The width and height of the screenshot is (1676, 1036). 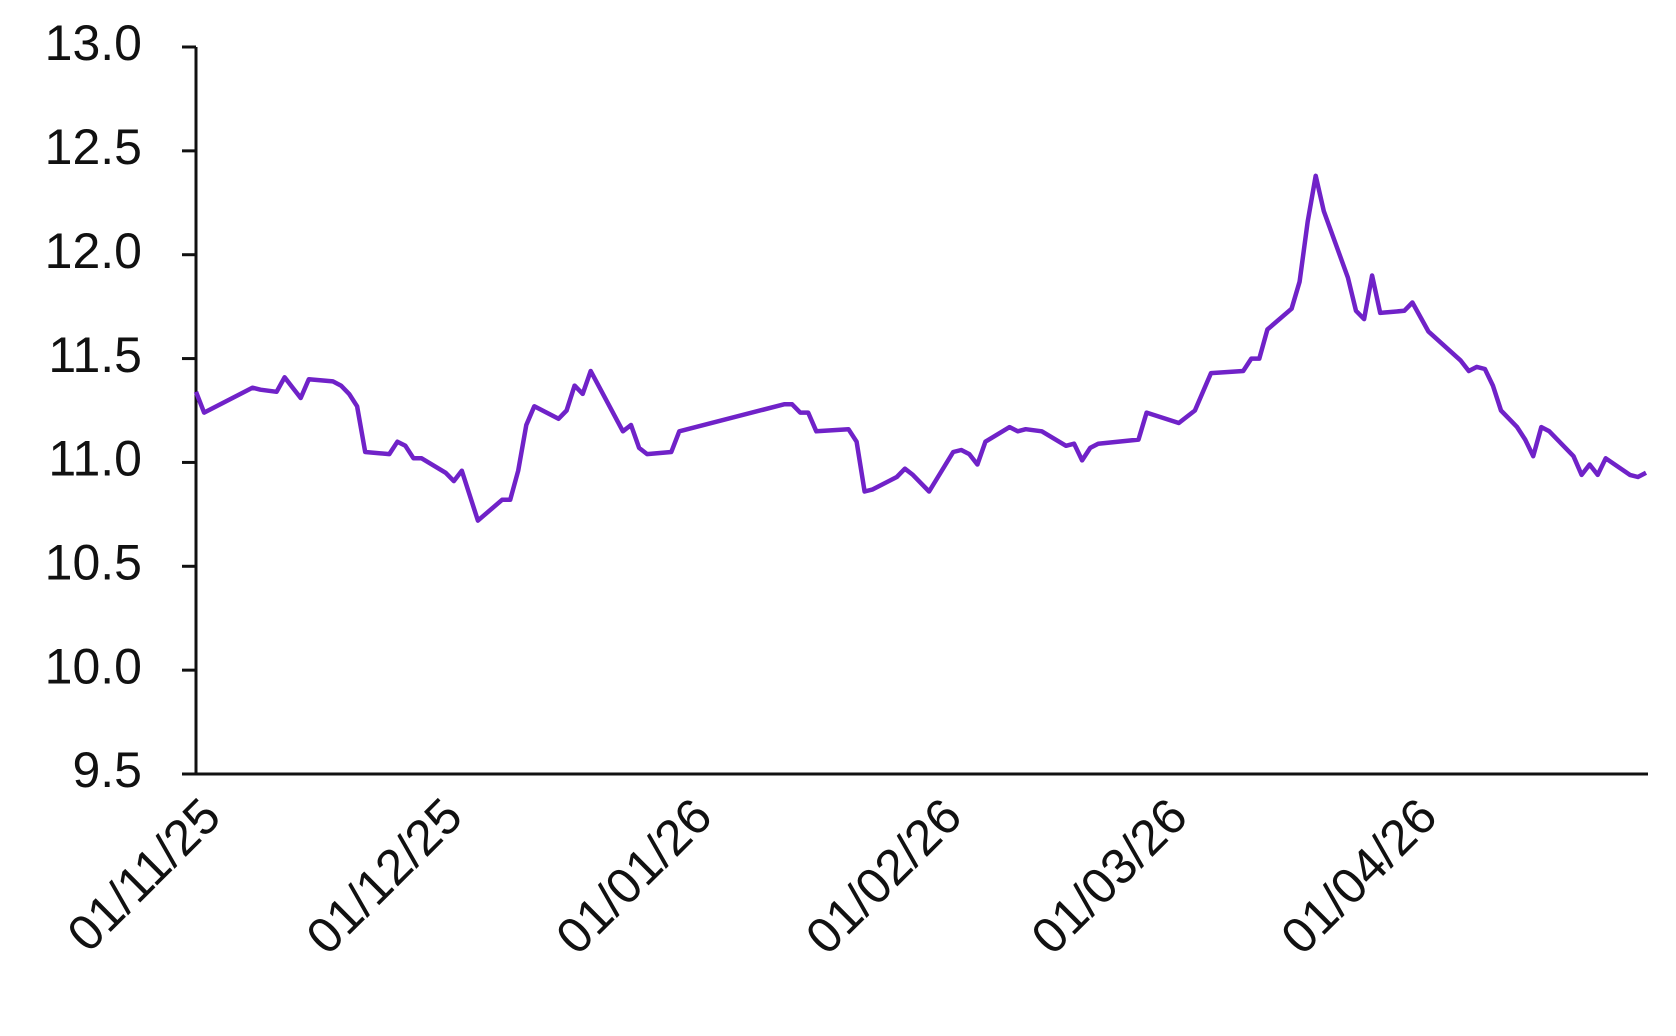 I want to click on y-tick-label: 10.0, so click(x=93, y=666).